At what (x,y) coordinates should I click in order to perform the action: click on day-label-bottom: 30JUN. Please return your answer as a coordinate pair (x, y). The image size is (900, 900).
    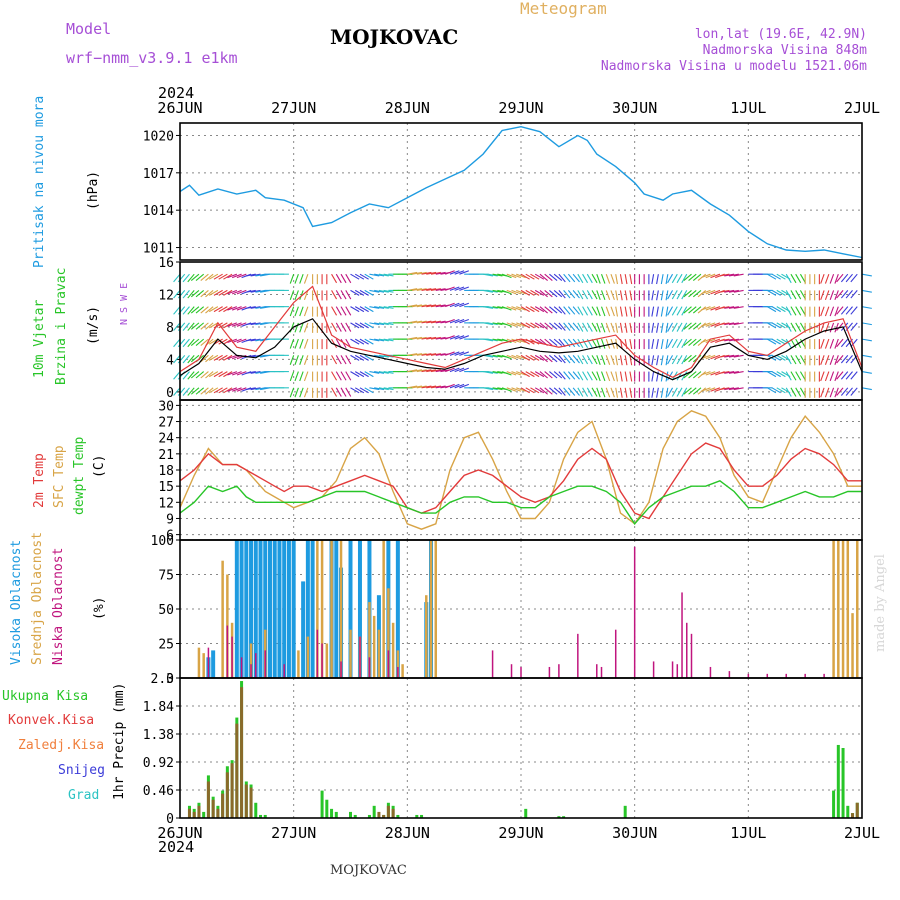
    Looking at the image, I should click on (634, 833).